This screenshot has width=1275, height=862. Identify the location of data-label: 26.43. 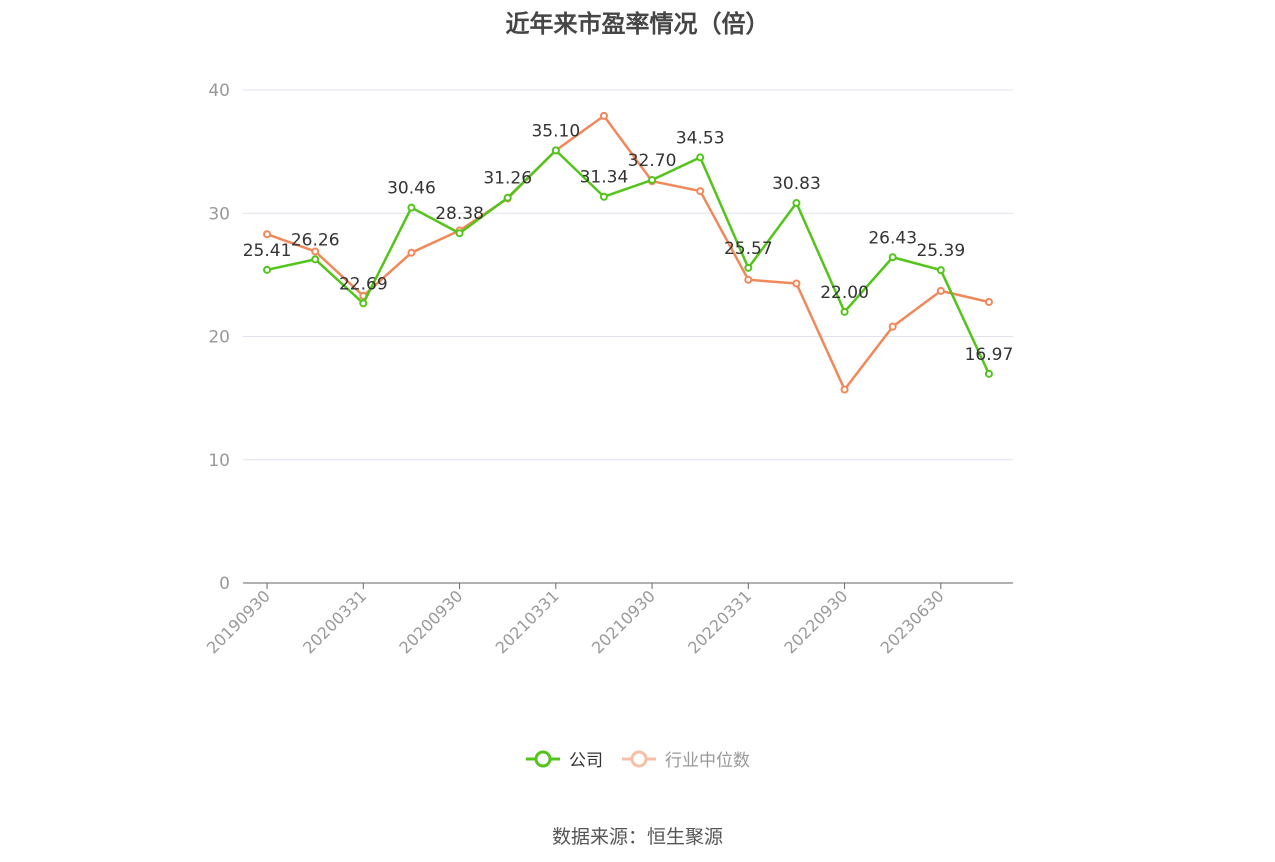
(892, 238).